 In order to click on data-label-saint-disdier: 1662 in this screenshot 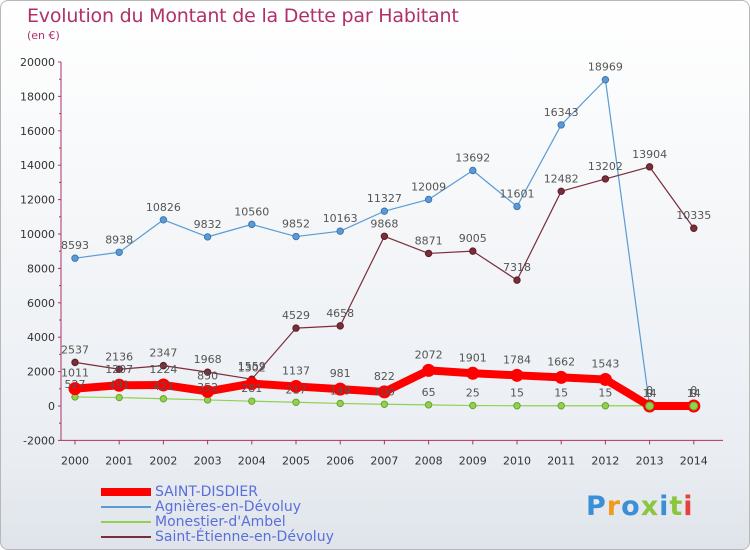, I will do `click(561, 361)`.